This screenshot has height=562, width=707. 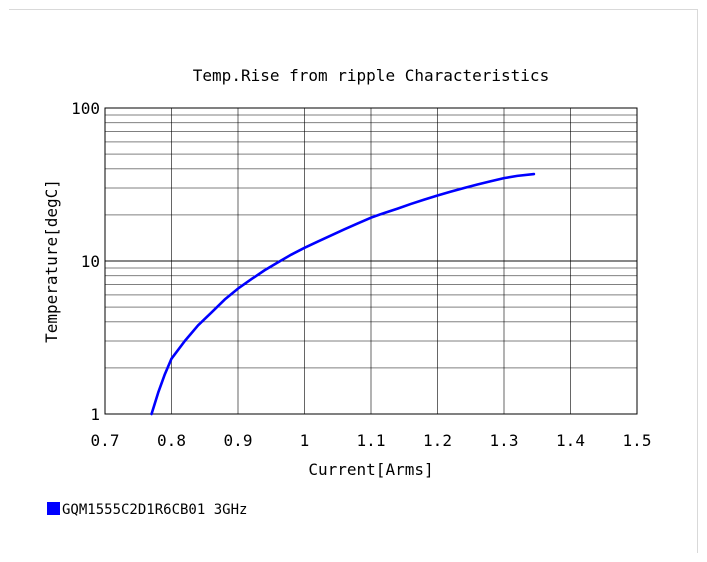 I want to click on y-tick-label: 10, so click(x=90, y=261).